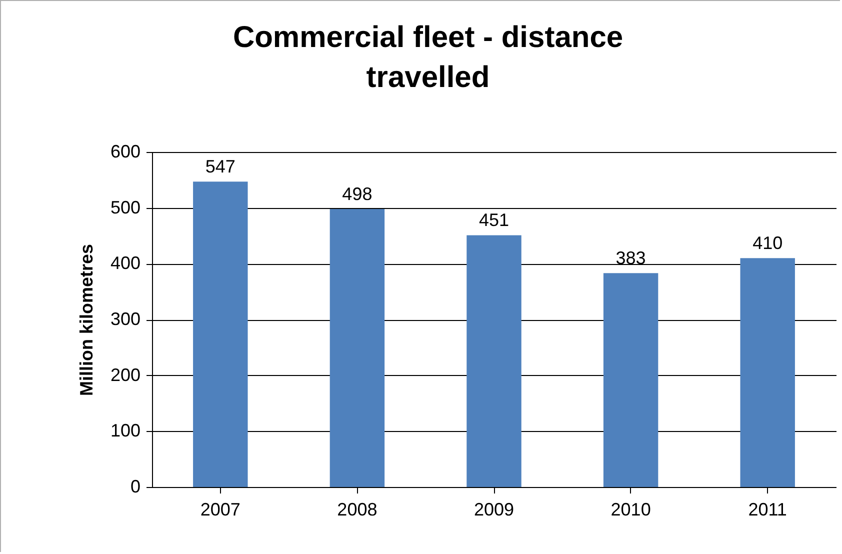  I want to click on x-tick-label: 2010, so click(630, 510).